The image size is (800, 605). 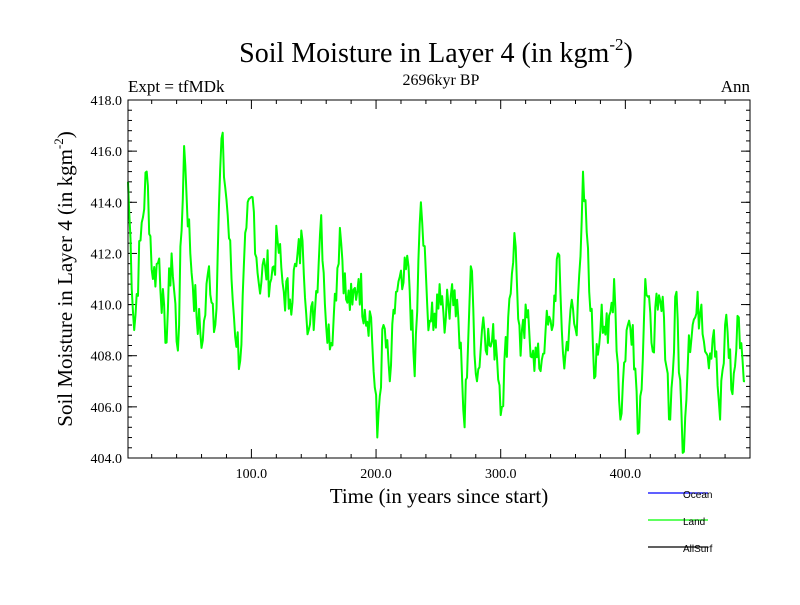 What do you see at coordinates (107, 459) in the screenshot?
I see `y-tick-label: 404.0` at bounding box center [107, 459].